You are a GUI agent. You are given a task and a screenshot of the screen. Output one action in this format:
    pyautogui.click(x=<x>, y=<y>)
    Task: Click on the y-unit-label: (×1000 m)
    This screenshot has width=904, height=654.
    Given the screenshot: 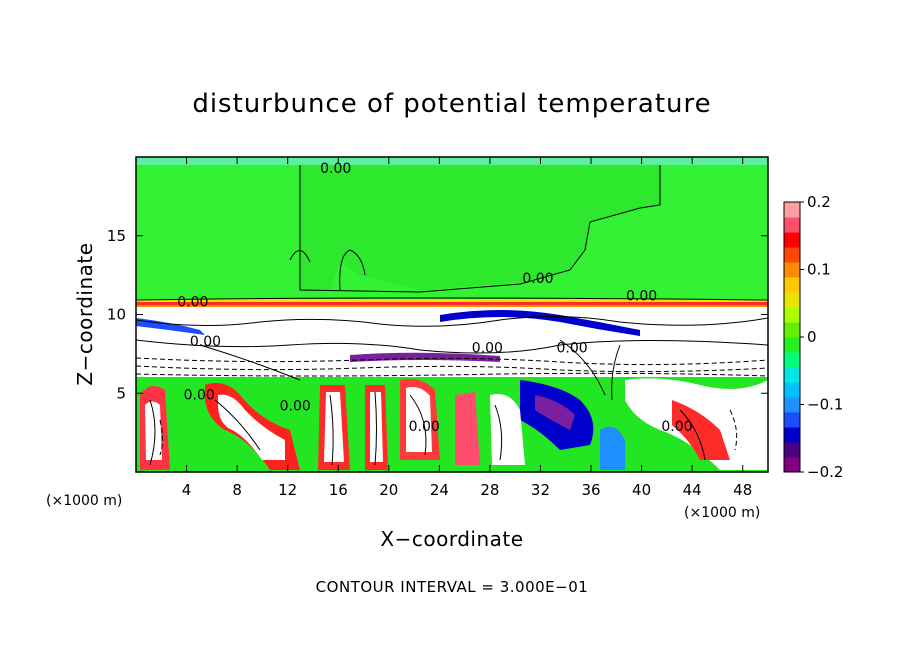 What is the action you would take?
    pyautogui.click(x=84, y=501)
    